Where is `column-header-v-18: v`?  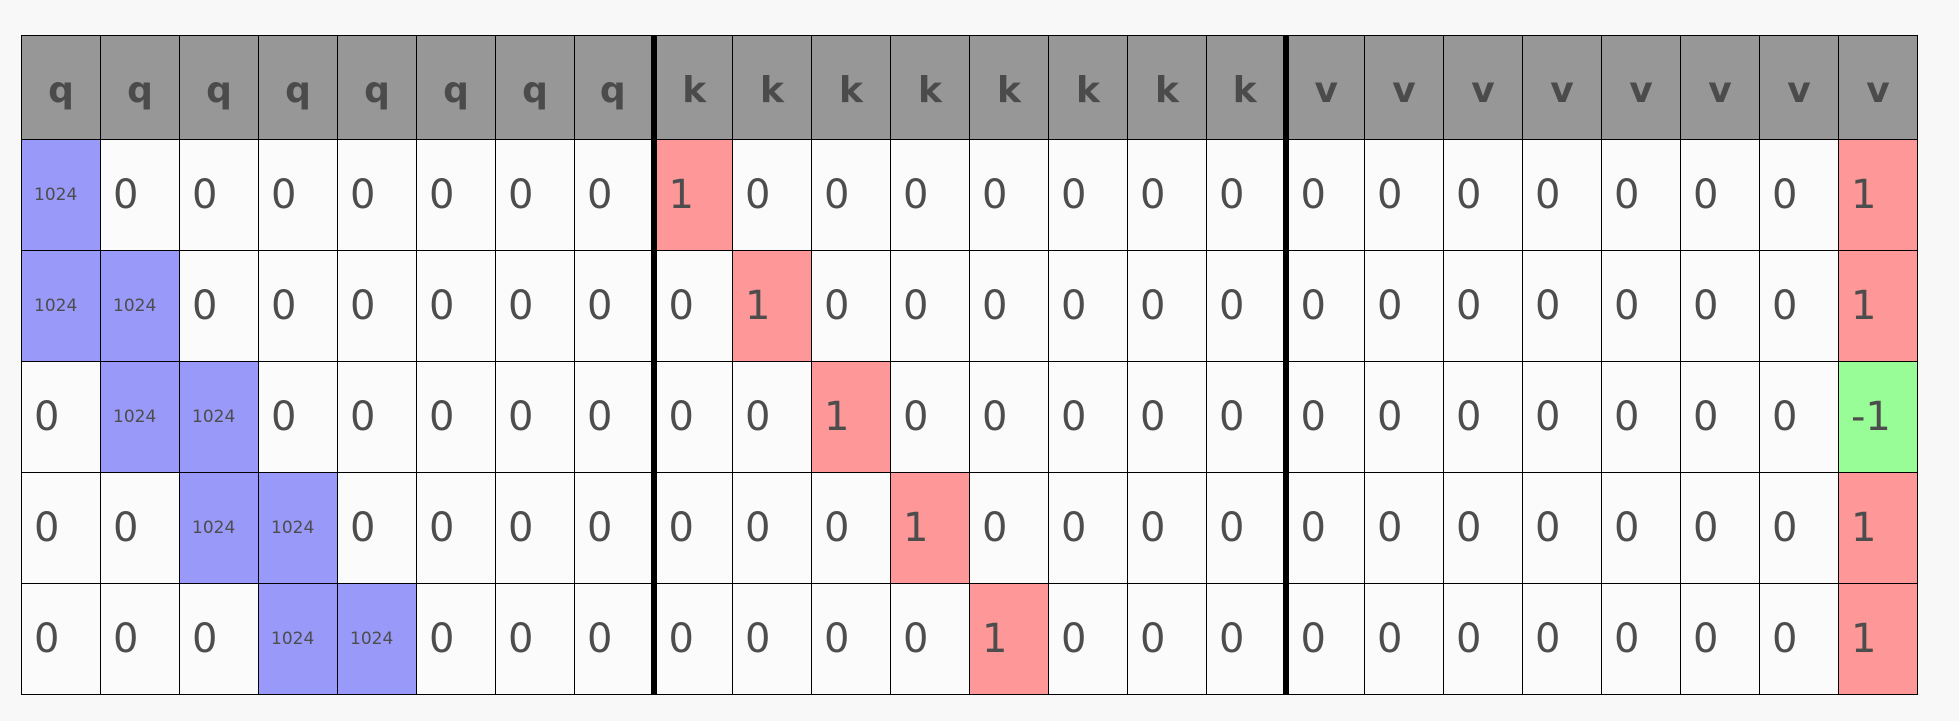 column-header-v-18: v is located at coordinates (1483, 87).